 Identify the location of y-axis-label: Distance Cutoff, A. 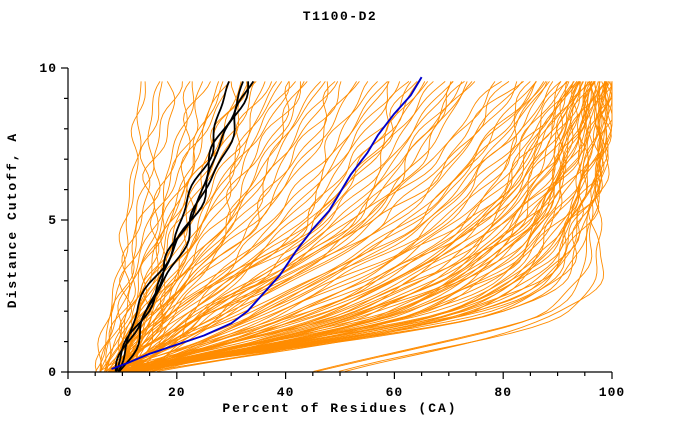
(12, 220).